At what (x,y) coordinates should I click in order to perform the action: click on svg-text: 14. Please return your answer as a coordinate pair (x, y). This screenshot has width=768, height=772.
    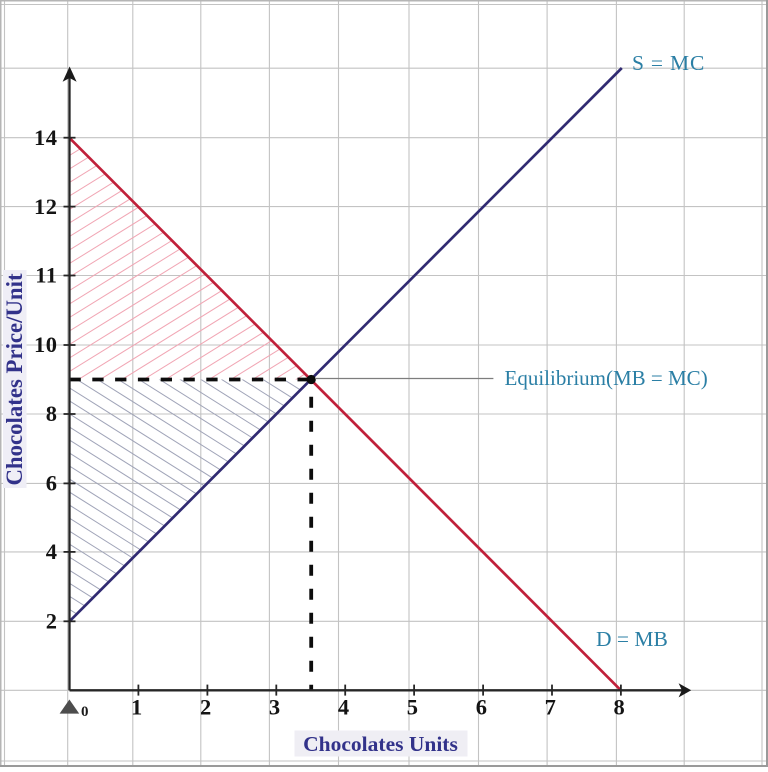
    Looking at the image, I should click on (46, 137).